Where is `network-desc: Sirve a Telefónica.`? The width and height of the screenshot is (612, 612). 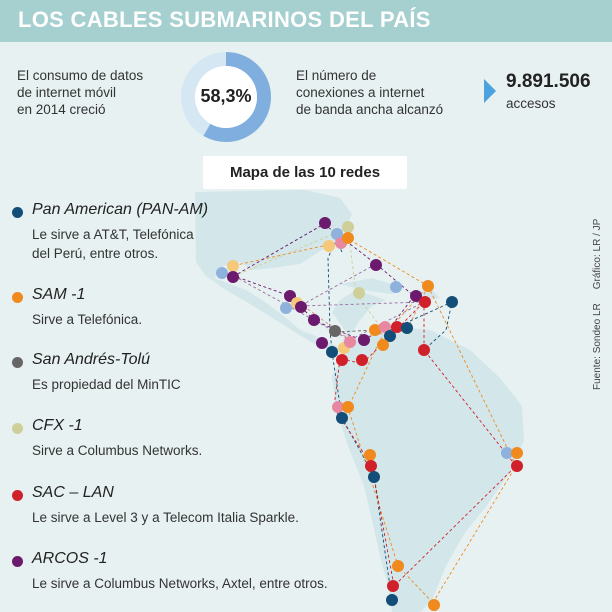 network-desc: Sirve a Telefónica. is located at coordinates (132, 319).